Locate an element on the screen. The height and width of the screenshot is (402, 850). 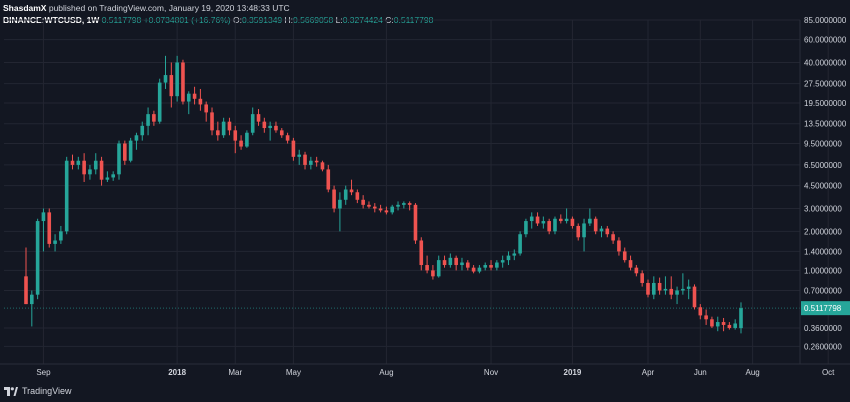
y-tick-label: 13.5000000 is located at coordinates (825, 124).